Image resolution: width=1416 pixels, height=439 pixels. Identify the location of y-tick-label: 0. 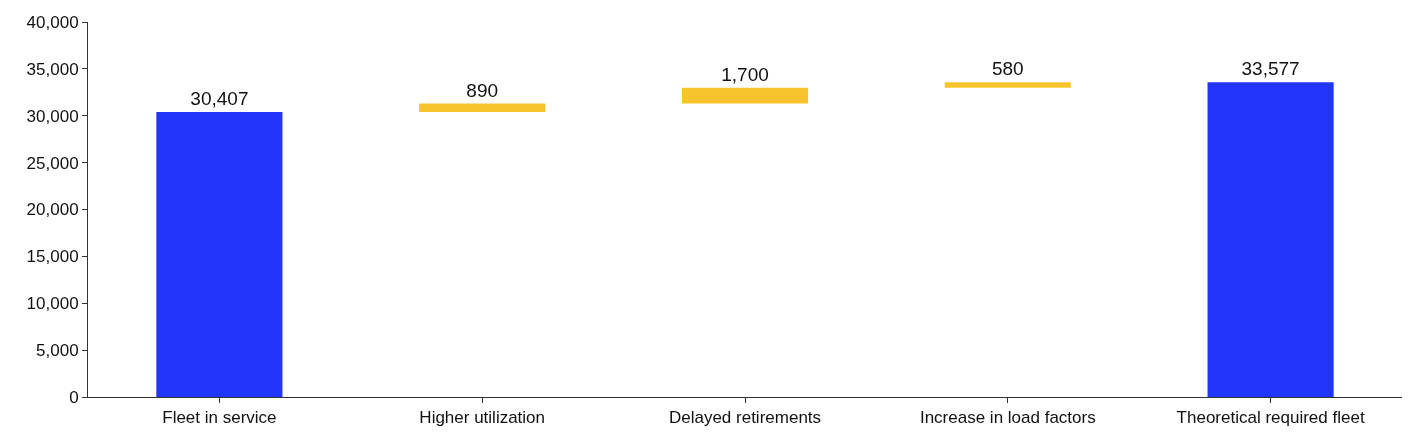
(74, 397).